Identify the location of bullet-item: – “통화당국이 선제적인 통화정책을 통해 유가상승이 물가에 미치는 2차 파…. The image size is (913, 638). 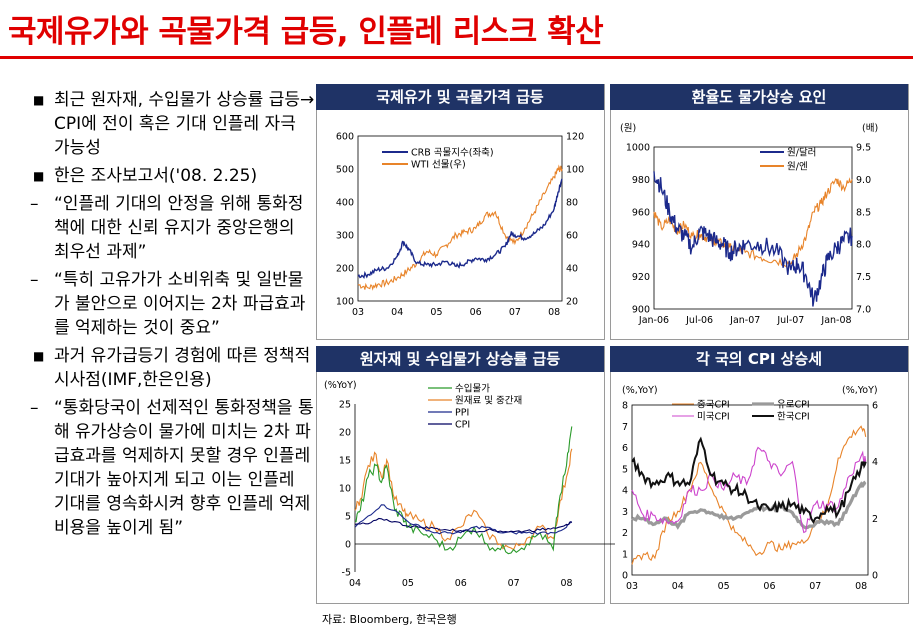
(172, 468).